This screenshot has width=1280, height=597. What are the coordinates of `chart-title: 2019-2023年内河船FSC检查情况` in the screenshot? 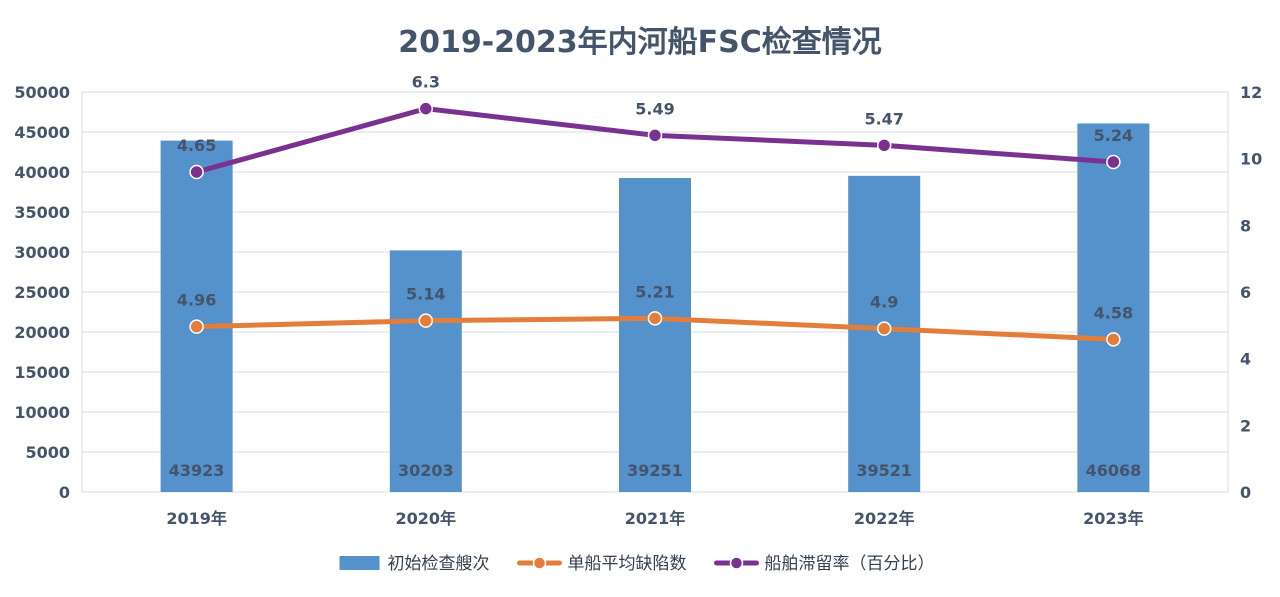 It's located at (640, 42).